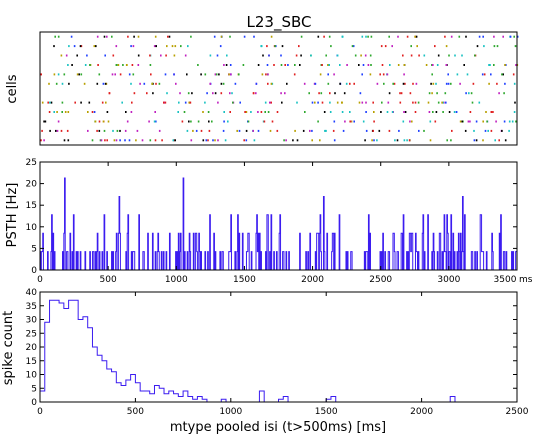  Describe the element at coordinates (31, 307) in the screenshot. I see `isi-ytick-label: 35` at that location.